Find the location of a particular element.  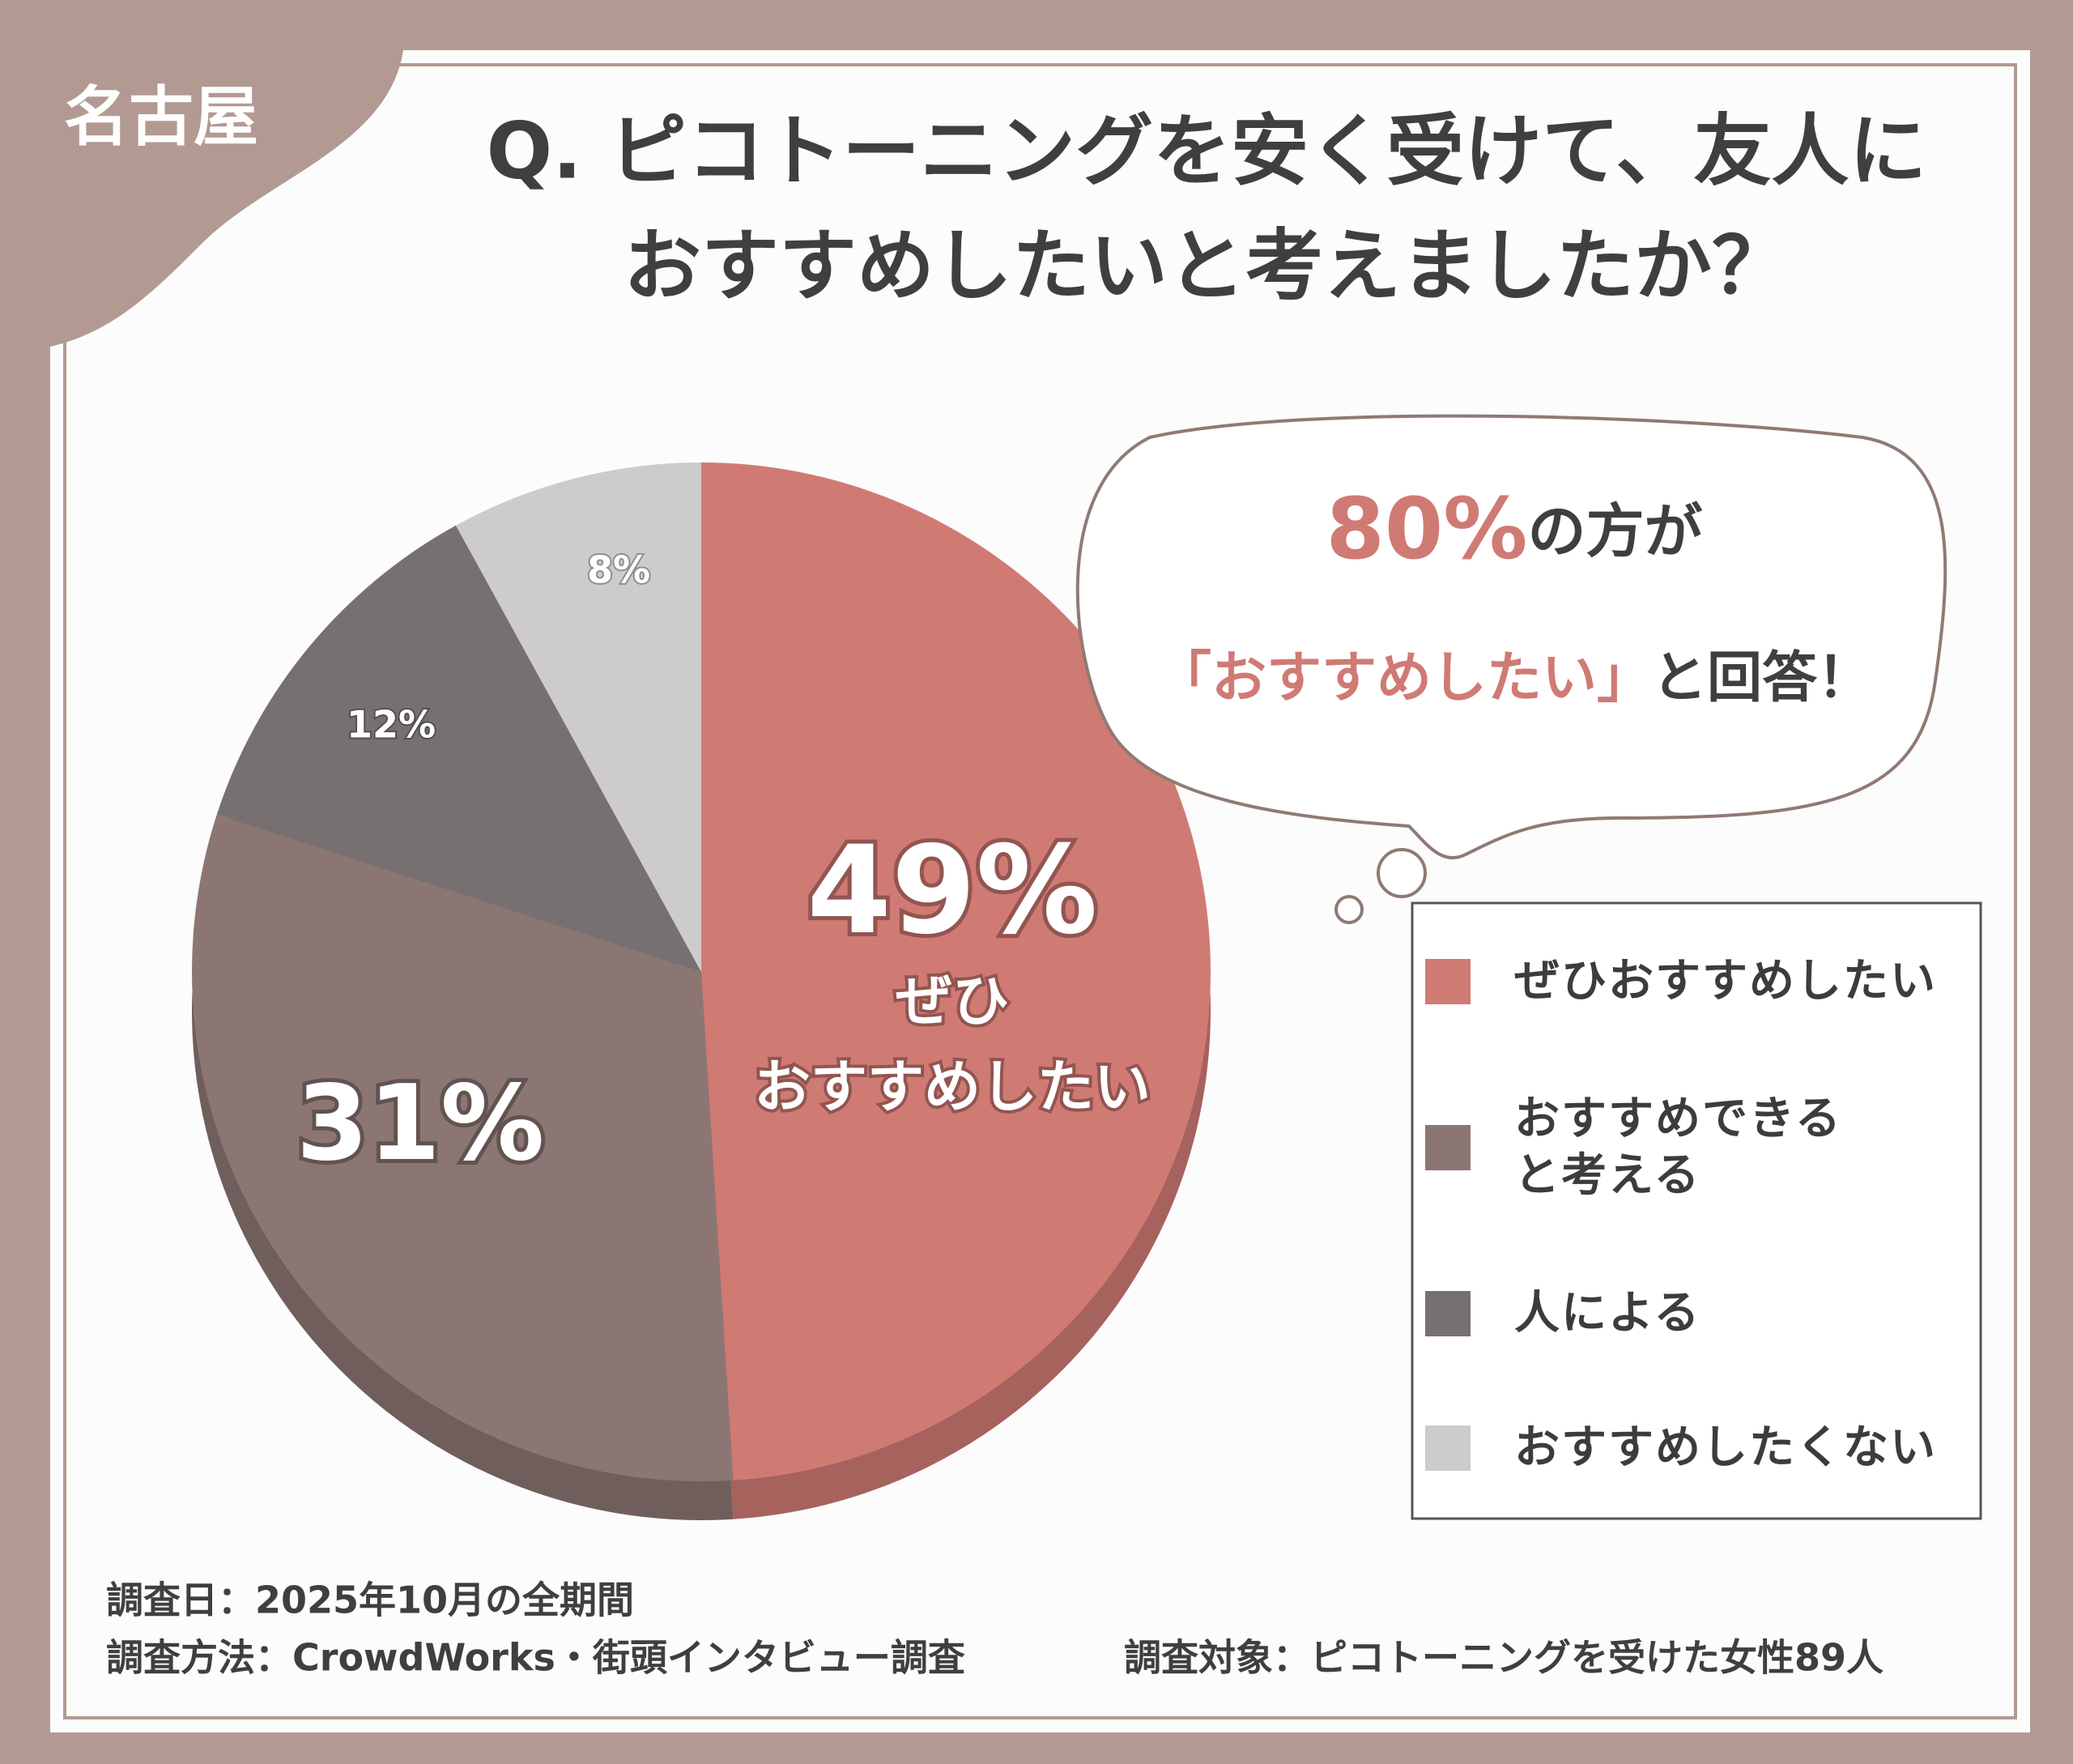

slice-label: 31% is located at coordinates (420, 1123).